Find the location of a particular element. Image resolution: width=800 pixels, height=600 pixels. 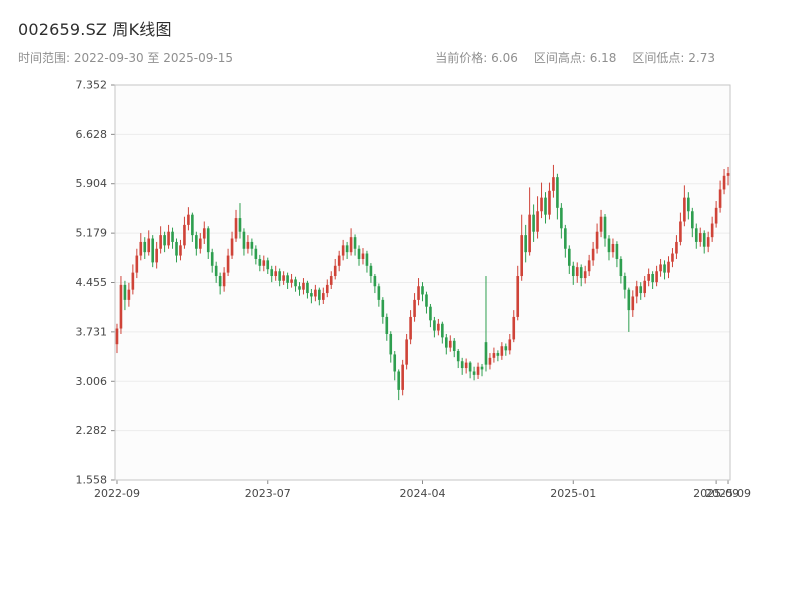

y-tick-label: 3.731 is located at coordinates (92, 331).